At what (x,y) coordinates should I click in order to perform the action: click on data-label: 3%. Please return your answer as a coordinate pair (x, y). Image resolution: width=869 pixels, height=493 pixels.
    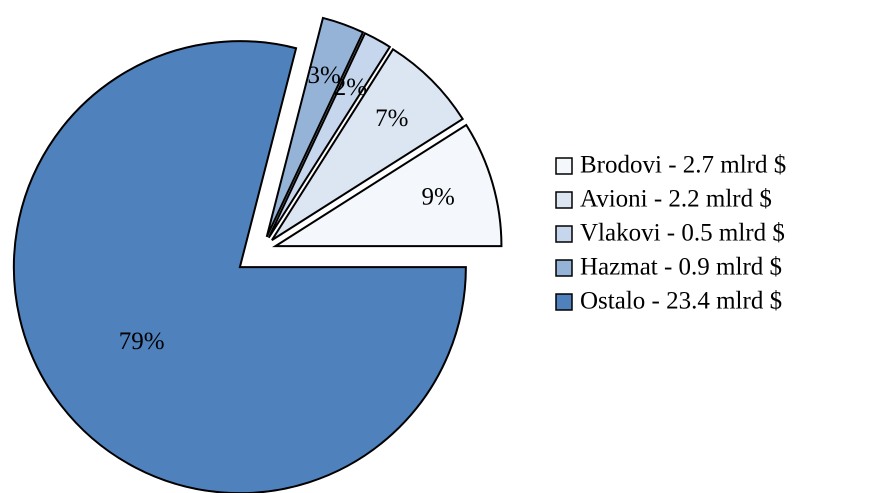
    Looking at the image, I should click on (323, 75).